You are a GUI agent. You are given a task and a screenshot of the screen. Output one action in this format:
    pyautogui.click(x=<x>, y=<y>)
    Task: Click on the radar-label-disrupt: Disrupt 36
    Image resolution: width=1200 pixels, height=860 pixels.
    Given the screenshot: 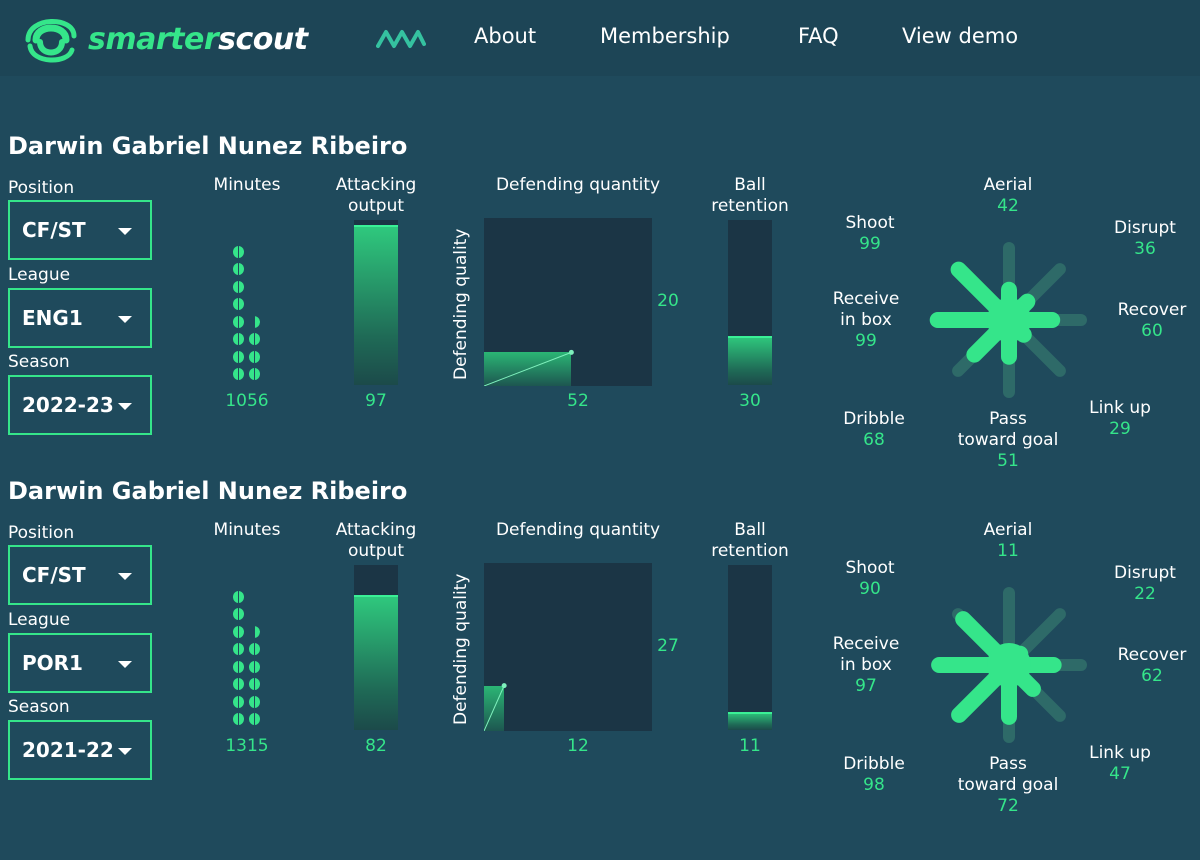 What is the action you would take?
    pyautogui.click(x=1145, y=238)
    